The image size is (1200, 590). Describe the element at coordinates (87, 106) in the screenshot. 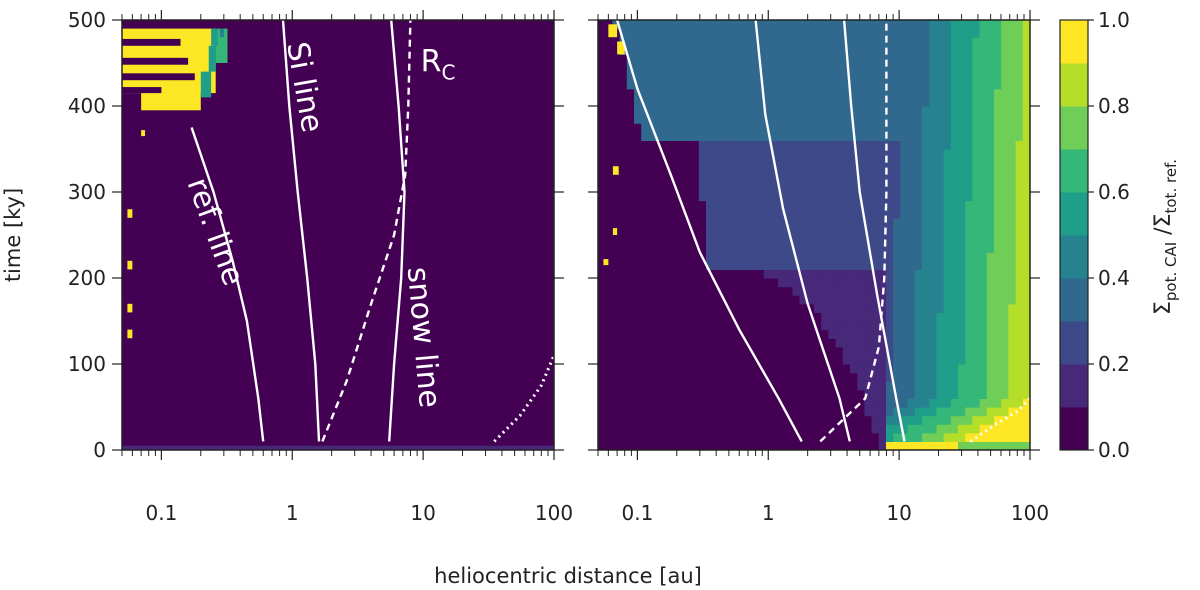

I see `y-tick-label: 400` at that location.